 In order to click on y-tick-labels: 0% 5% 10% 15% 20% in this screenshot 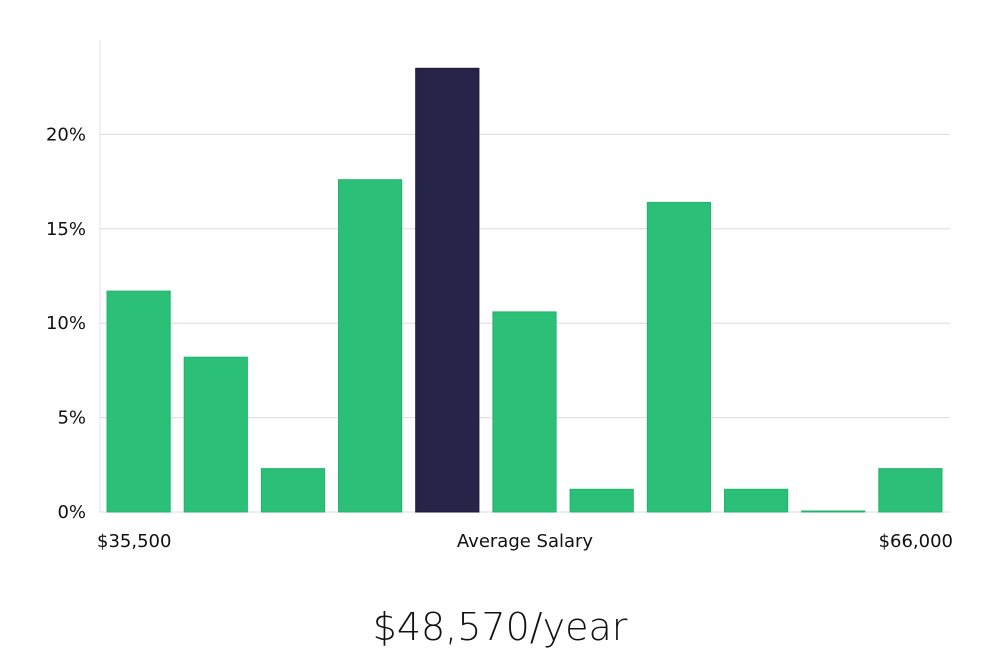, I will do `click(66, 323)`.